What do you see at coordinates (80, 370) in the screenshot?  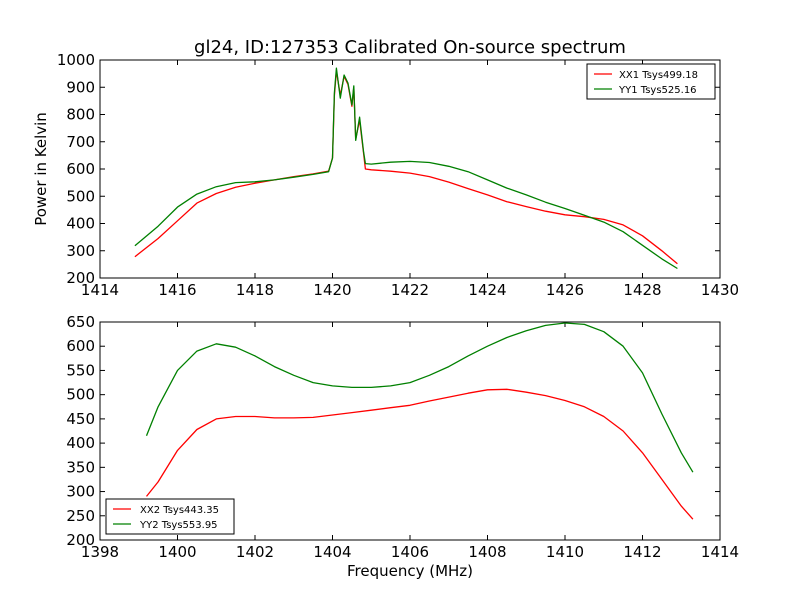 I see `bottom-y-tick-label: 550` at bounding box center [80, 370].